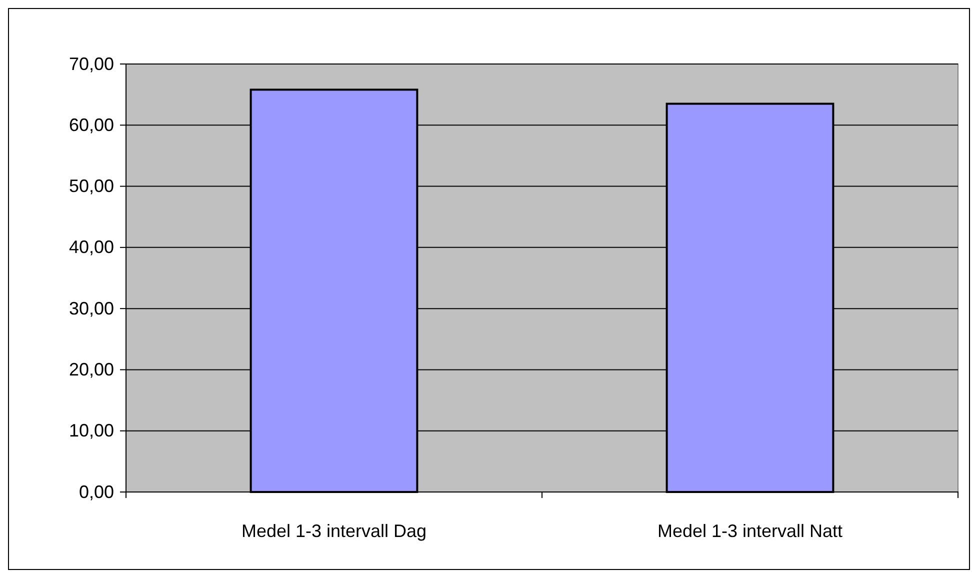  What do you see at coordinates (750, 531) in the screenshot?
I see `x-tick-label: Medel 1-3 intervall Natt` at bounding box center [750, 531].